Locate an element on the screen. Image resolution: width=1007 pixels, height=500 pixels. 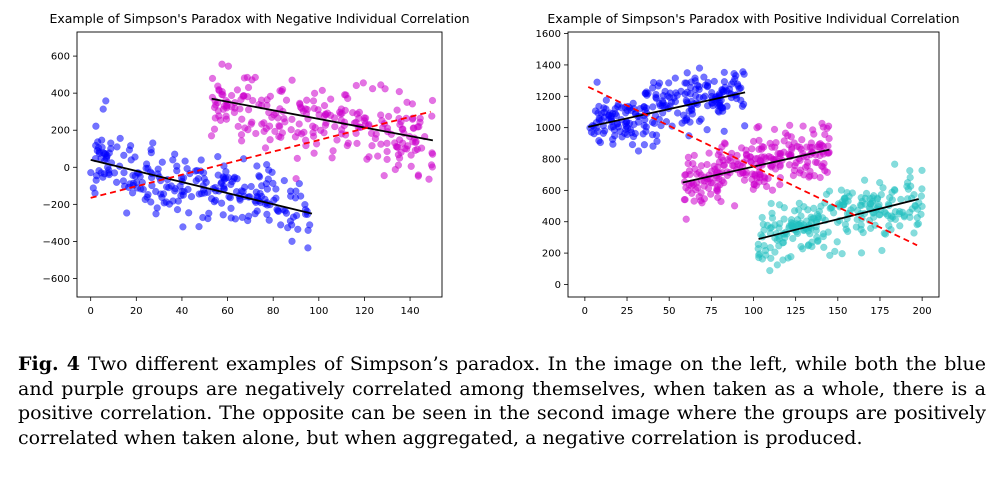
y-tick-label: 600 is located at coordinates (551, 191).